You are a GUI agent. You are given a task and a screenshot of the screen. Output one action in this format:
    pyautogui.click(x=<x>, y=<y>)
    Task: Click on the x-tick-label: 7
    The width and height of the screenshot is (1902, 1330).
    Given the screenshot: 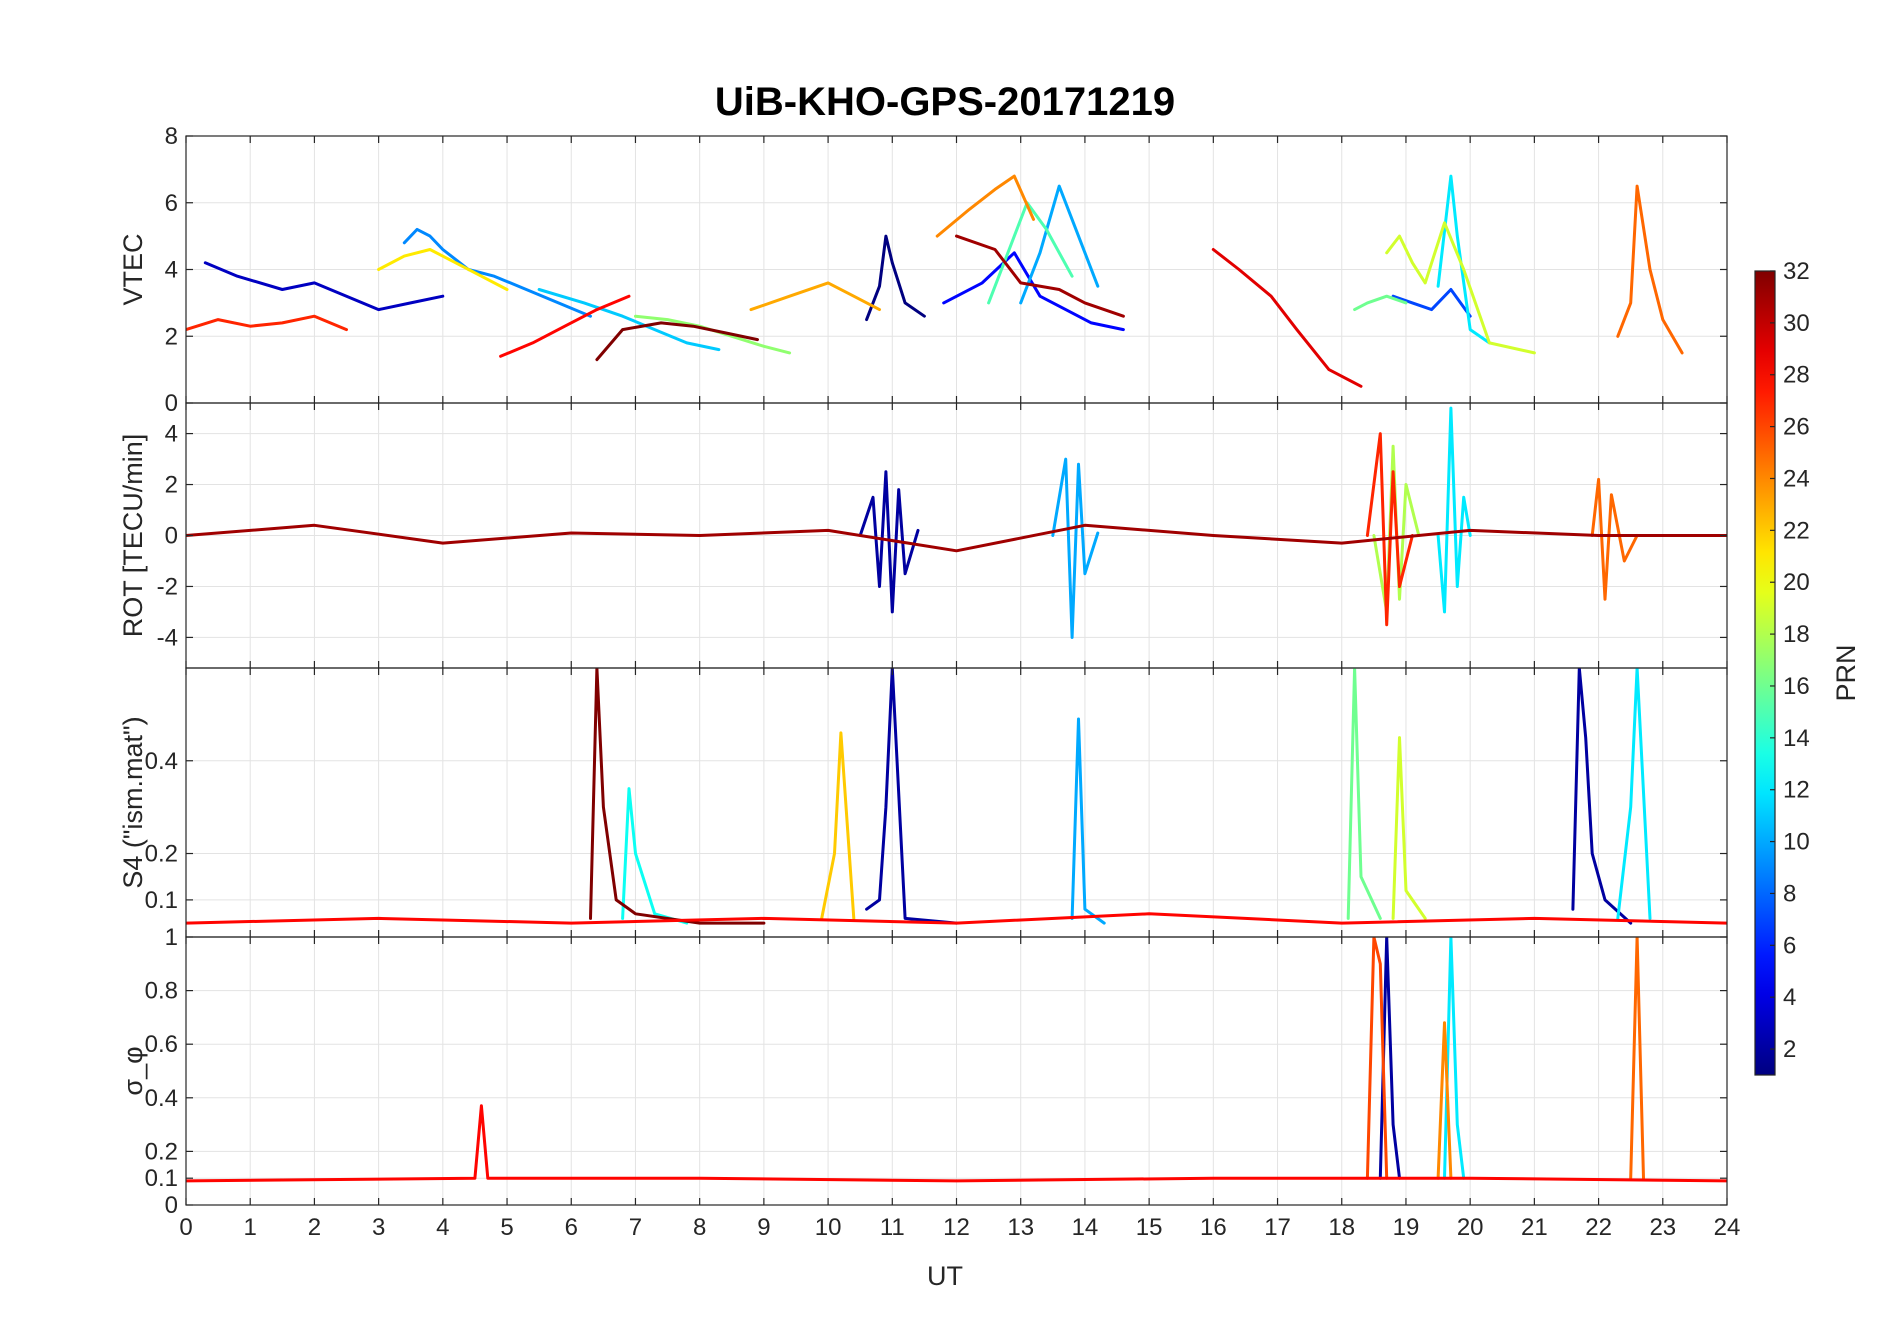 What is the action you would take?
    pyautogui.click(x=635, y=1227)
    